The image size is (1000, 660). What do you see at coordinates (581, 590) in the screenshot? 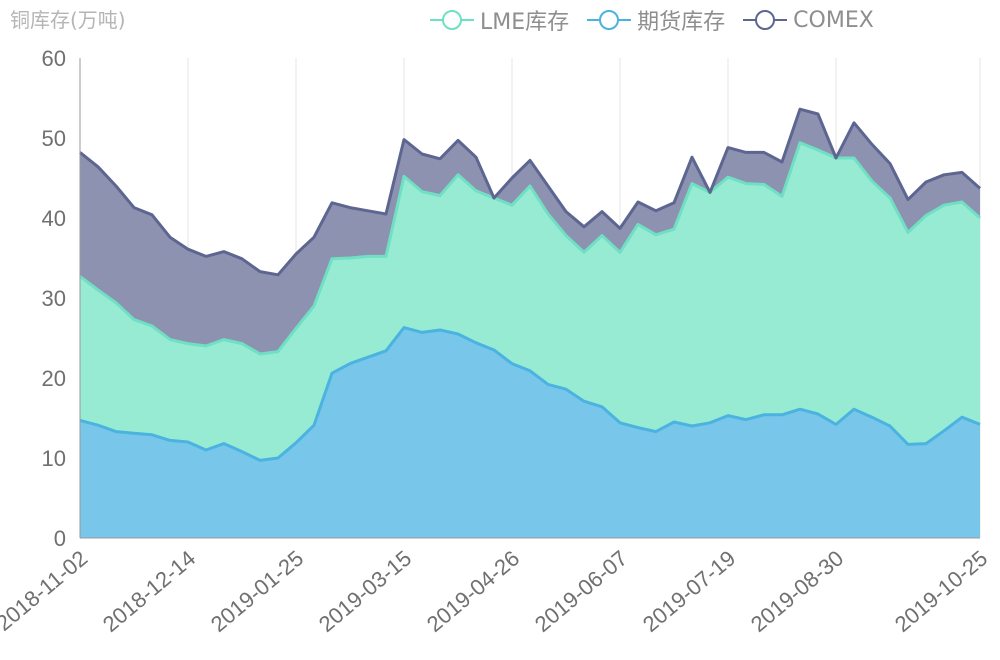
I see `x-tick-label: 2019-06-07` at bounding box center [581, 590].